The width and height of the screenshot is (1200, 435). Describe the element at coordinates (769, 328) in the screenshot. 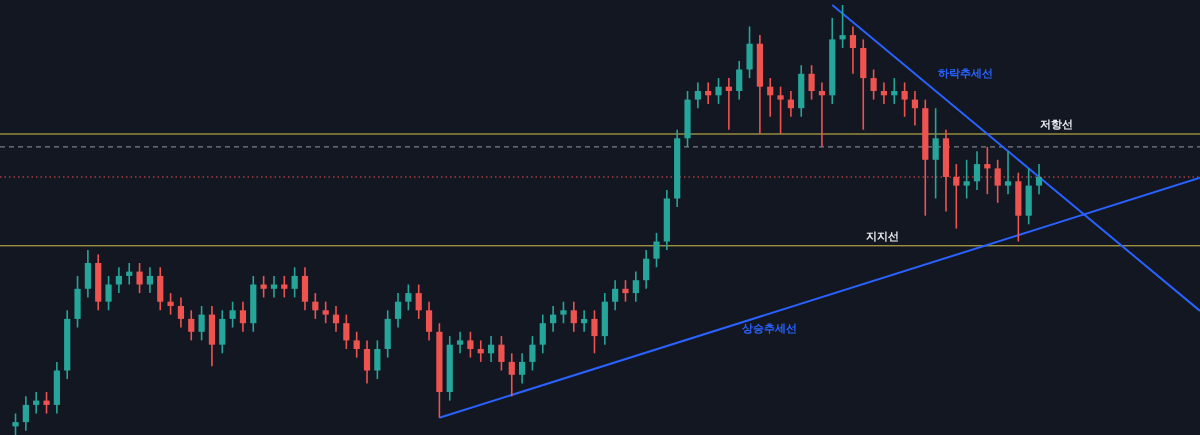

I see `series-label: 상승추세선` at that location.